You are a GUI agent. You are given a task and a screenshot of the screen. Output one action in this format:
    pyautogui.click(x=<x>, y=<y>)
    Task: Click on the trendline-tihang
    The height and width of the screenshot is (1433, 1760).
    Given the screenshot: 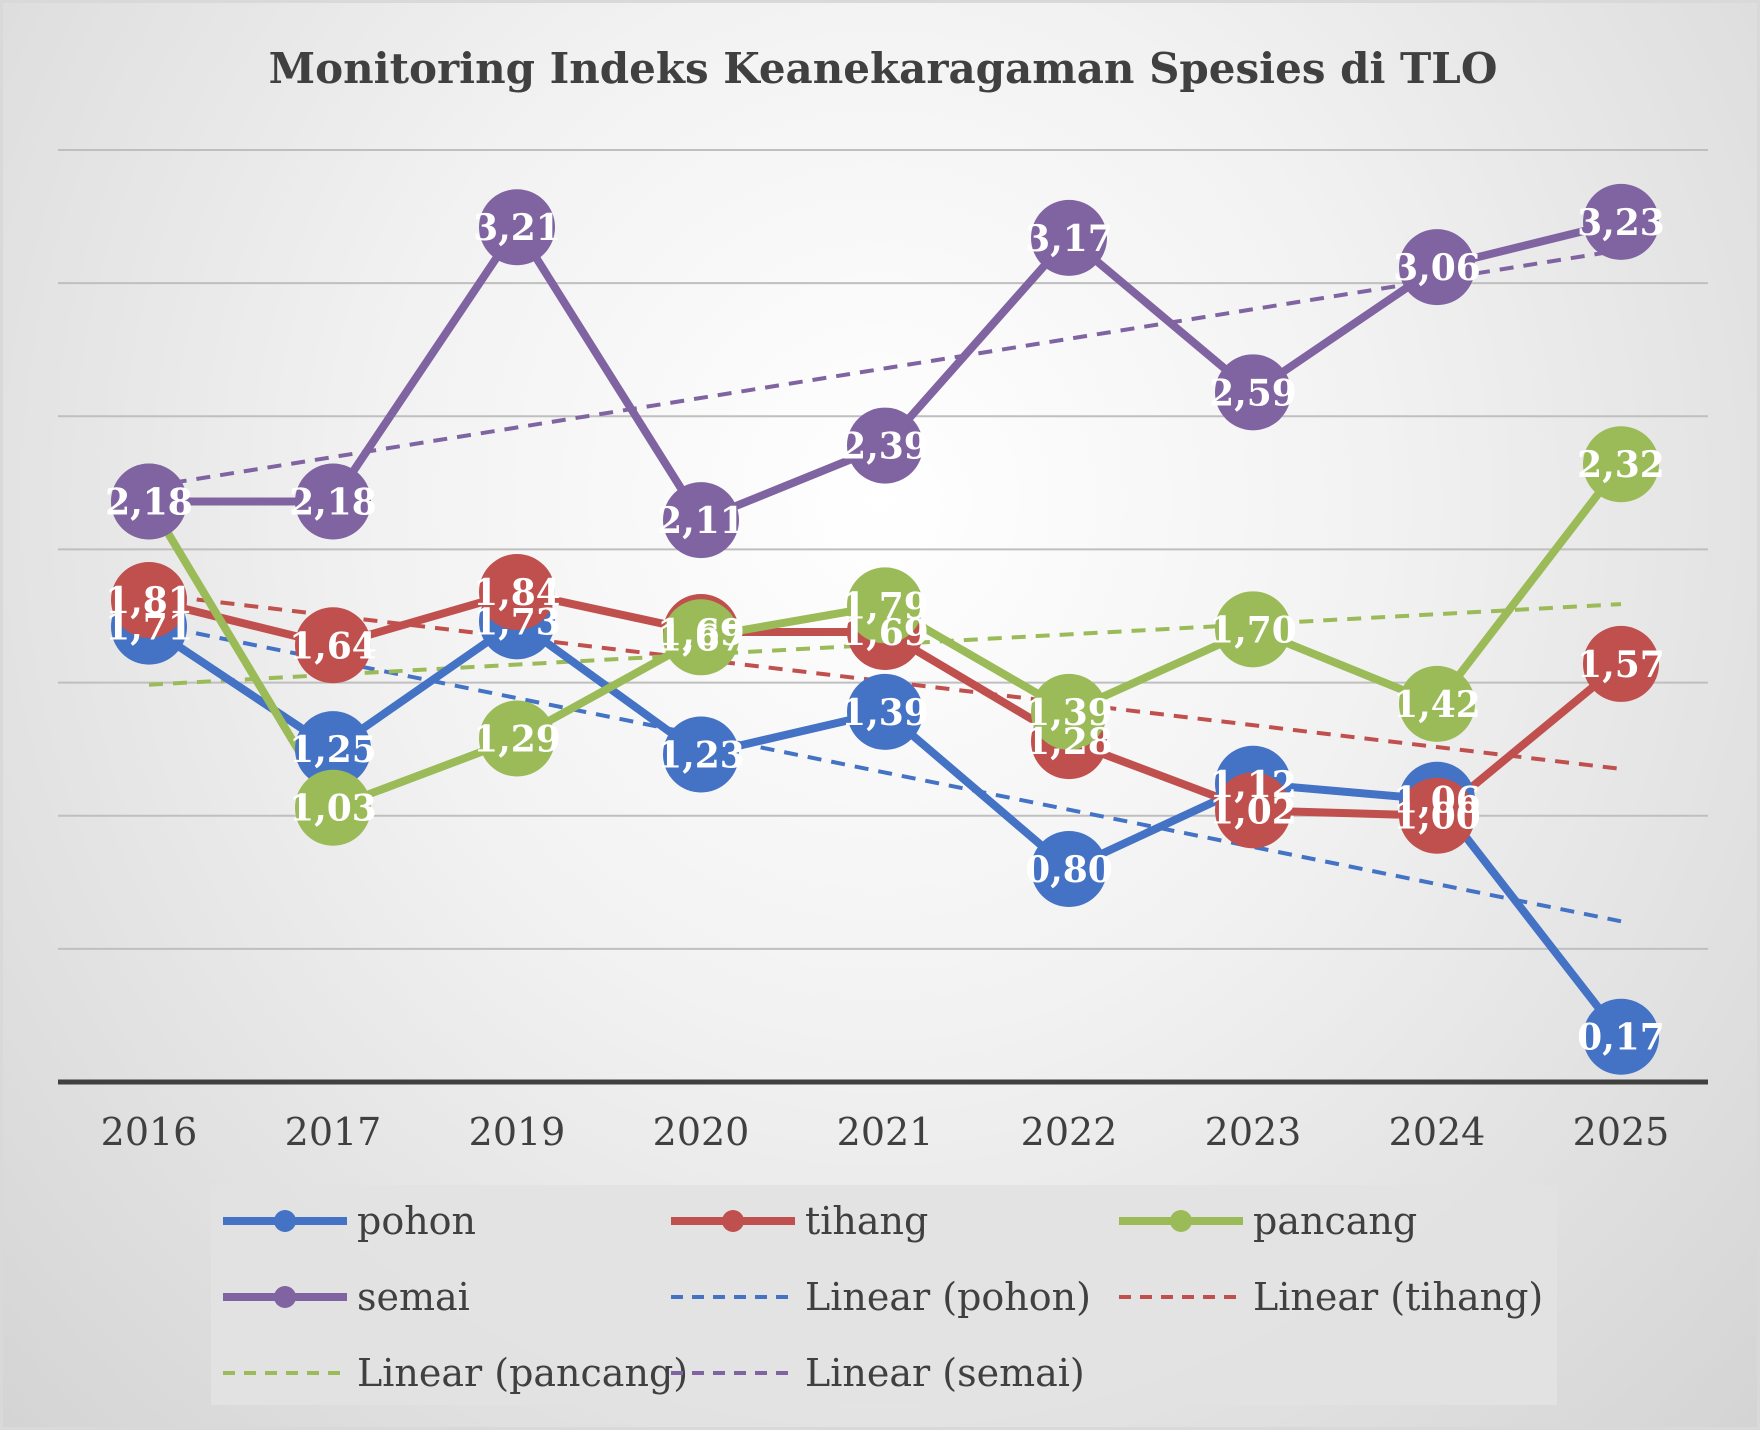 What is the action you would take?
    pyautogui.click(x=885, y=681)
    